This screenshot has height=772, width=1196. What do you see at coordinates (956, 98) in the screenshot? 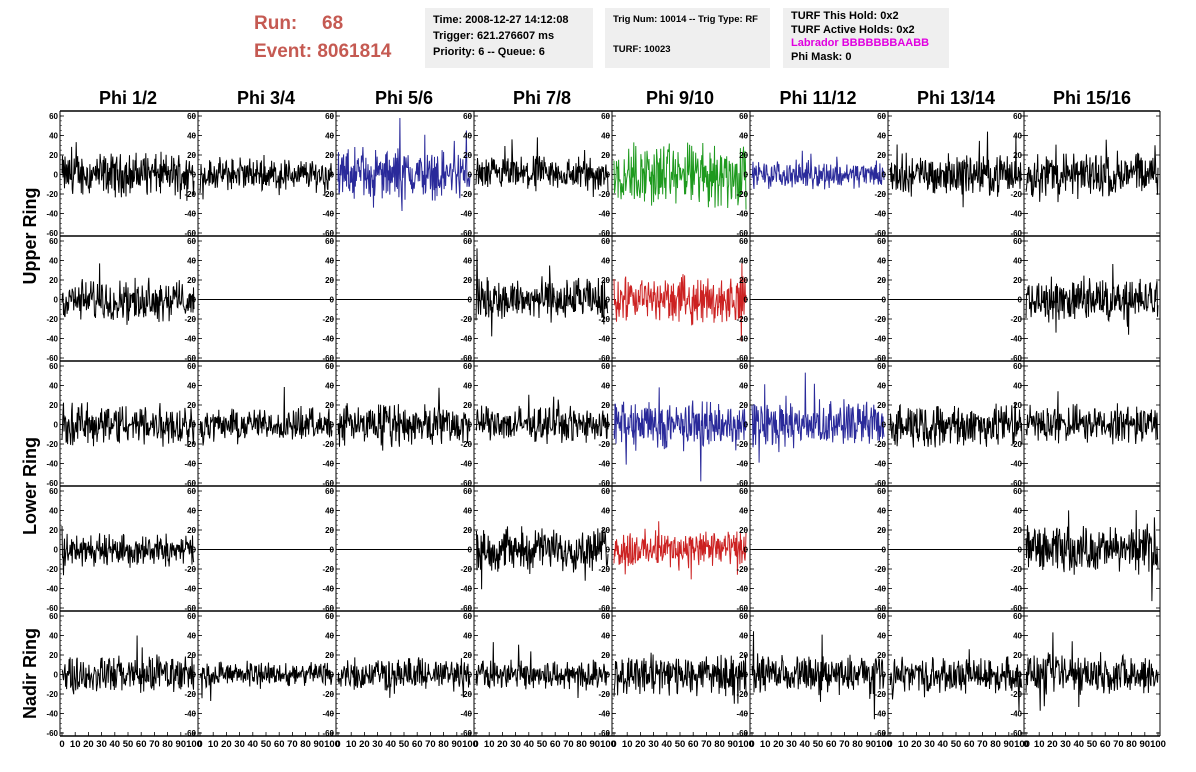
I see `column-title: Phi 13/14` at bounding box center [956, 98].